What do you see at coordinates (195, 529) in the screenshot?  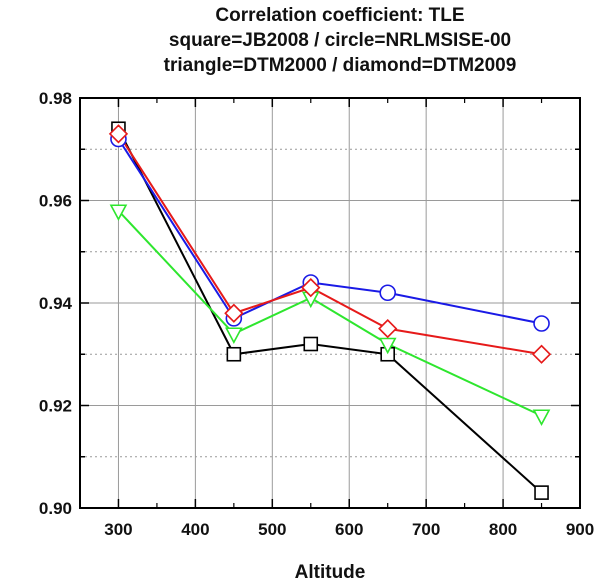 I see `x-tick-label: 400` at bounding box center [195, 529].